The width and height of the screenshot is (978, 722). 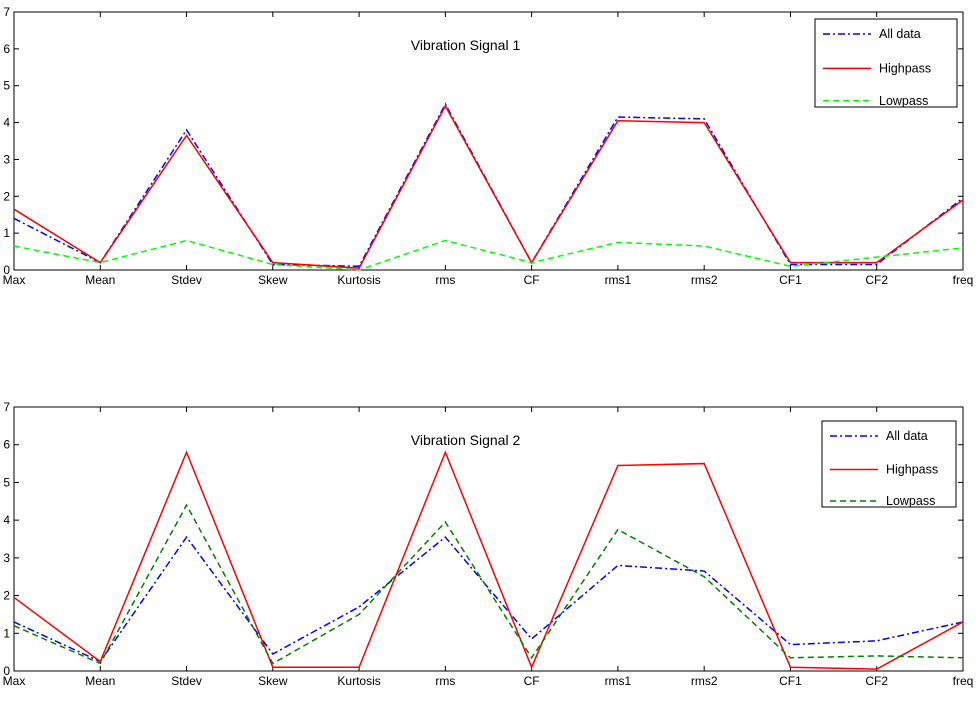 What do you see at coordinates (466, 45) in the screenshot?
I see `chart-title: Vibration Signal 1` at bounding box center [466, 45].